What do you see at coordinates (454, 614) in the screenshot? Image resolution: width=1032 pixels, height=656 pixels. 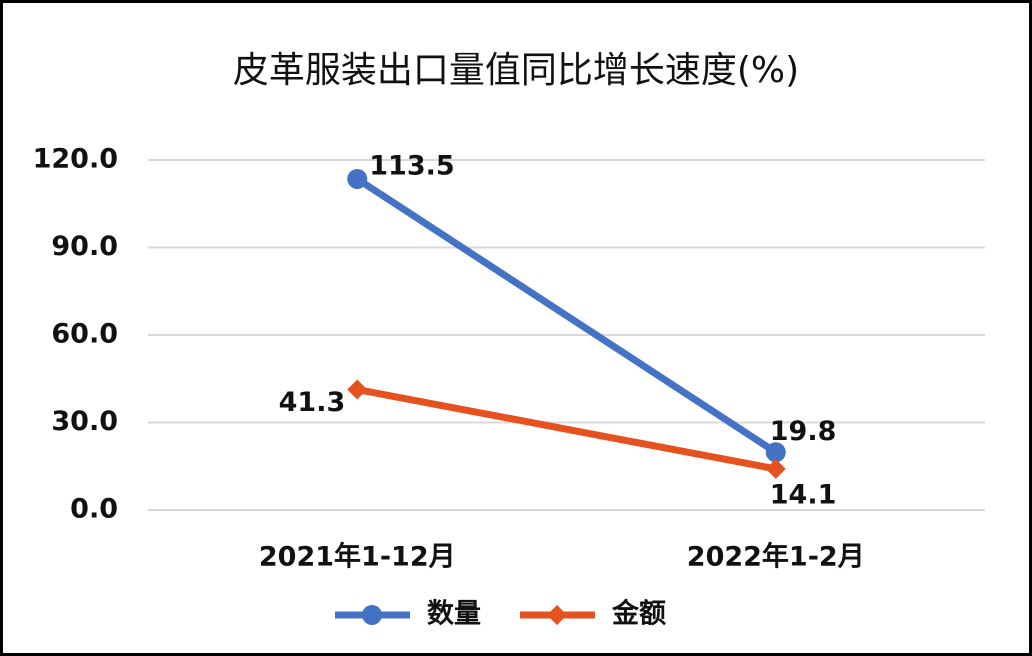 I see `legend-label: 数量` at bounding box center [454, 614].